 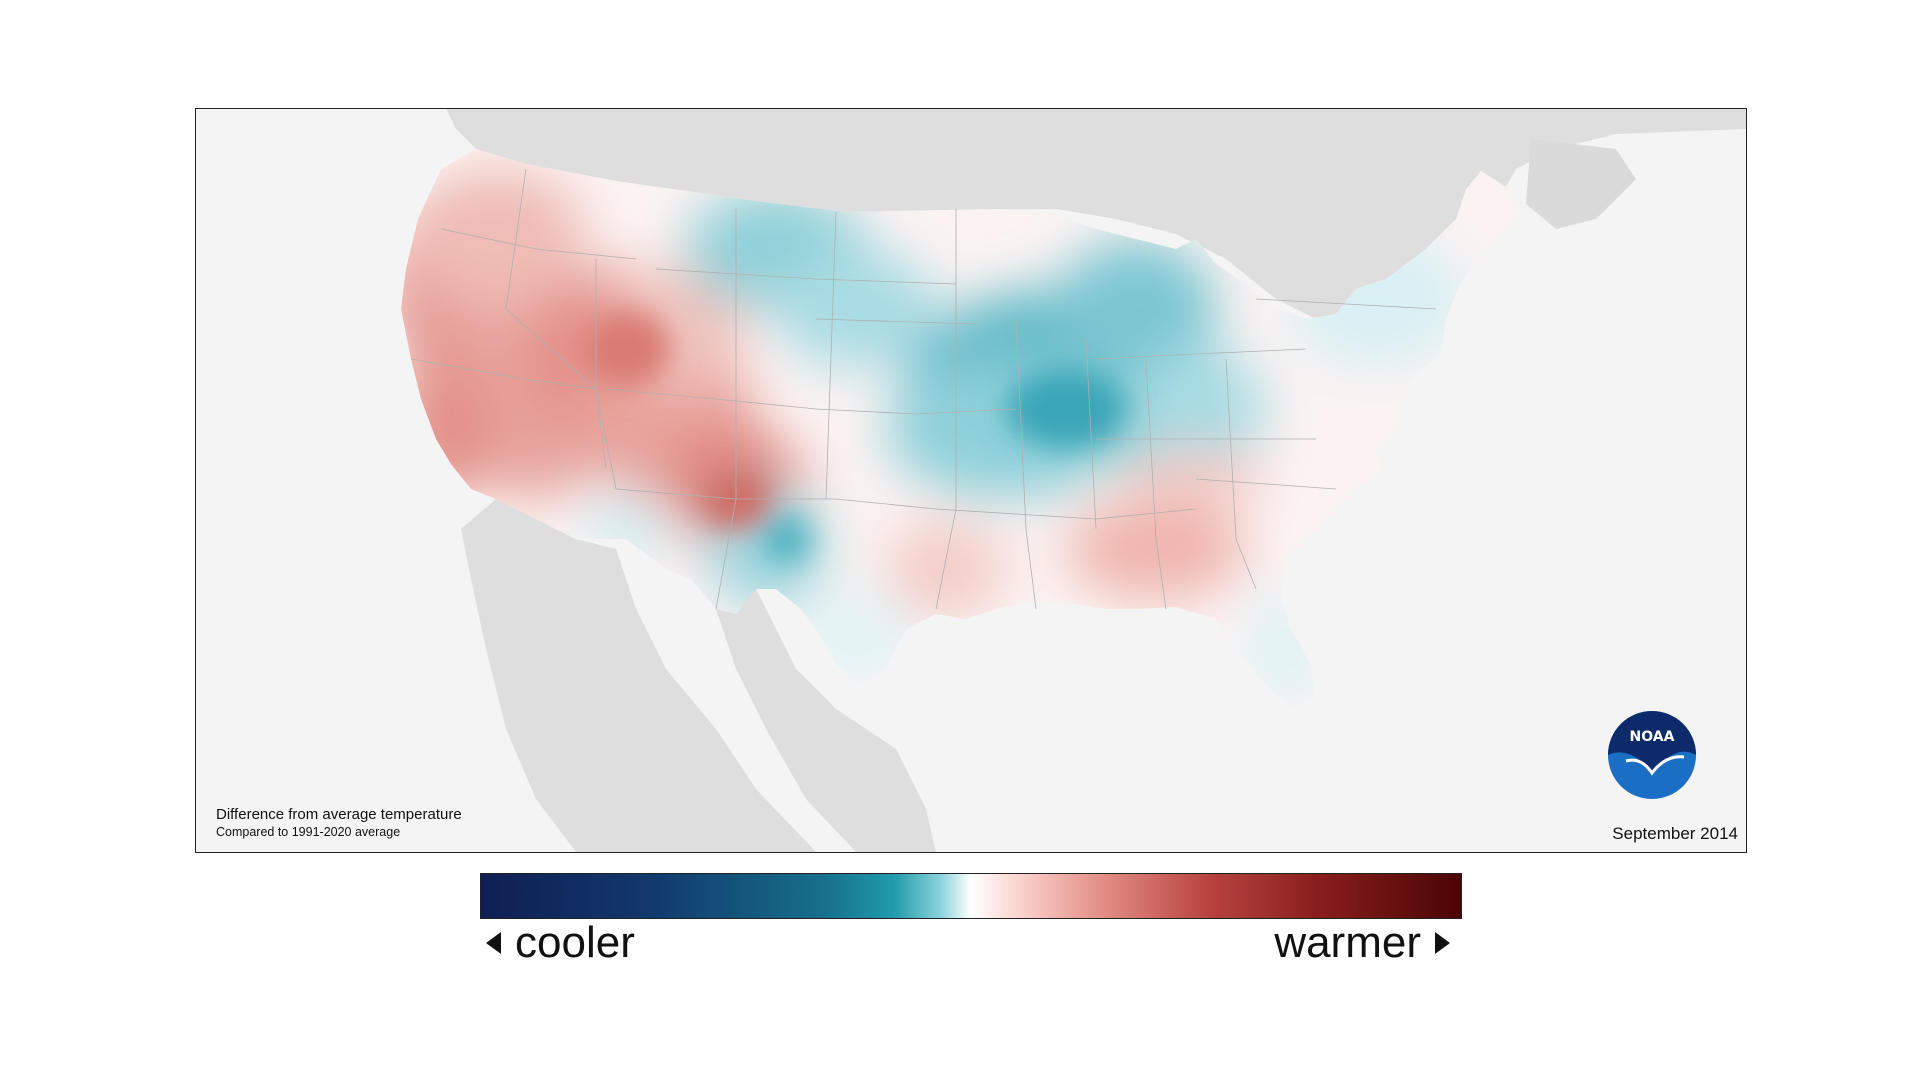 I want to click on cooler-label: cooler, so click(x=575, y=942).